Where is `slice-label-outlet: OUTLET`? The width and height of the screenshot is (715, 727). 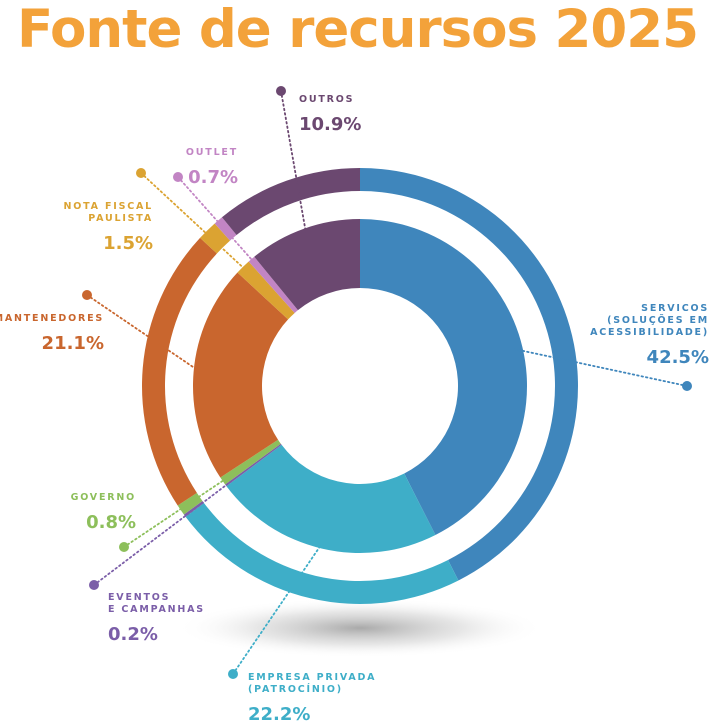 slice-label-outlet: OUTLET is located at coordinates (212, 152).